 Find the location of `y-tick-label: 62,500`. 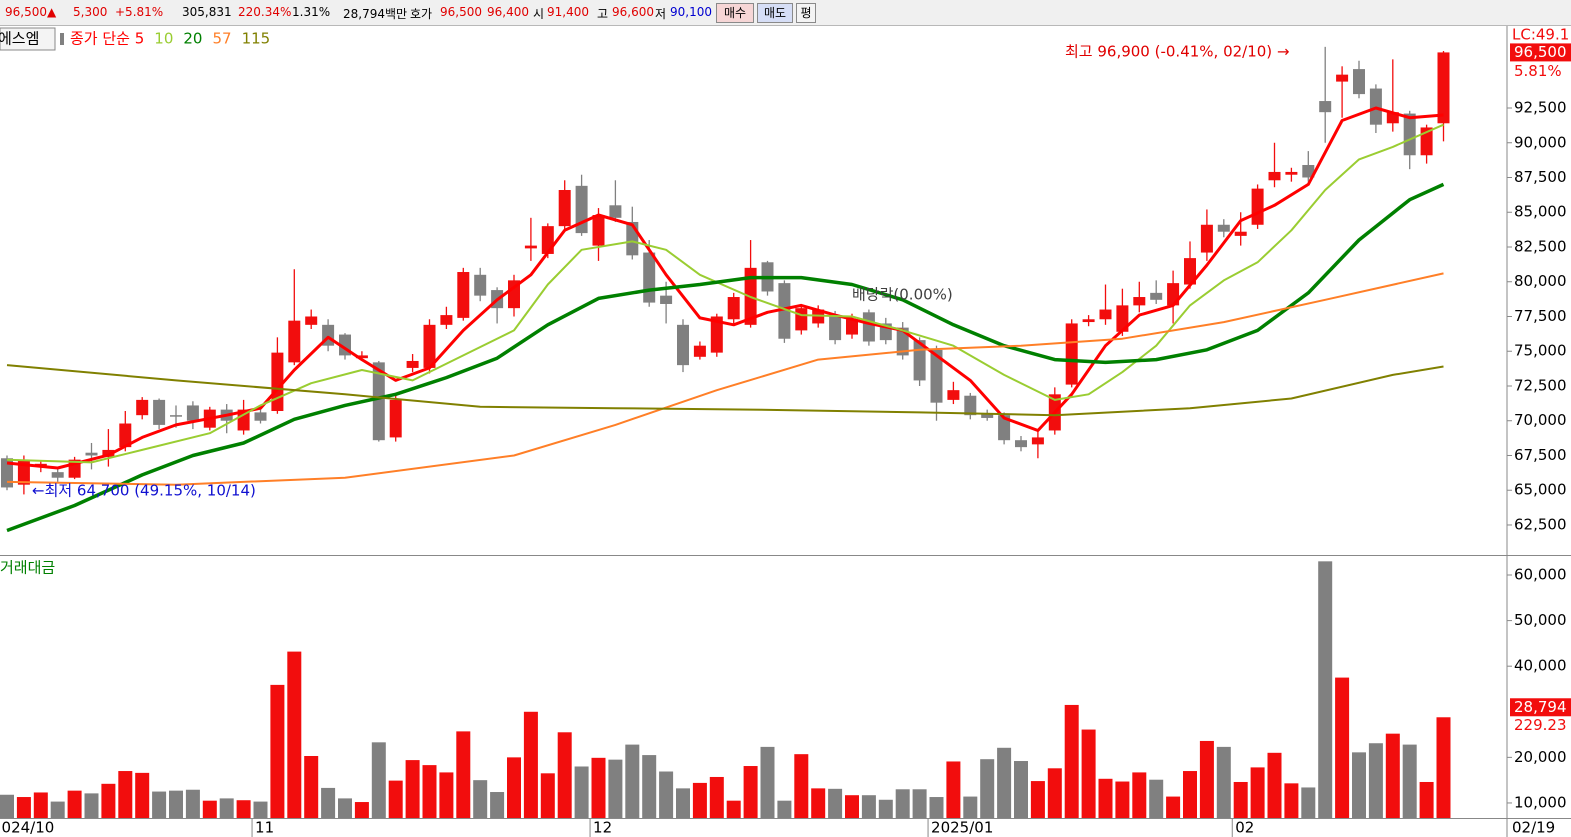

y-tick-label: 62,500 is located at coordinates (1540, 524).